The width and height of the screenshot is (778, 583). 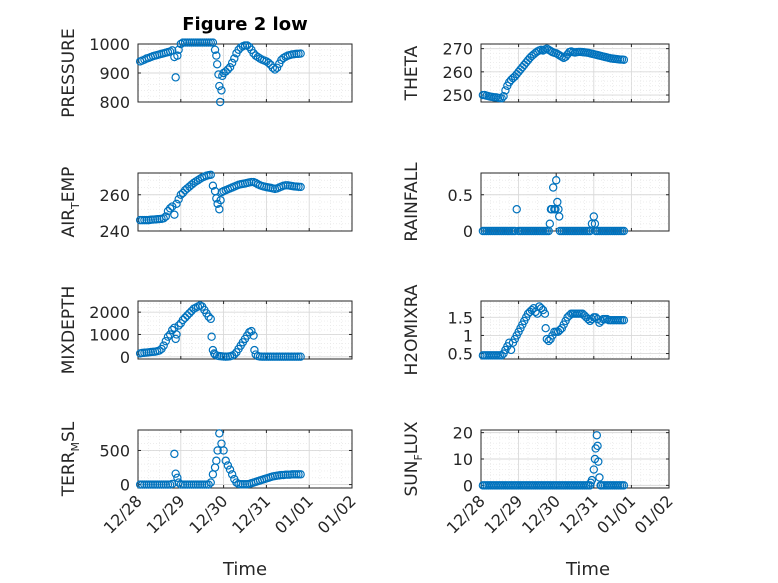 What do you see at coordinates (245, 459) in the screenshot?
I see `plot-area` at bounding box center [245, 459].